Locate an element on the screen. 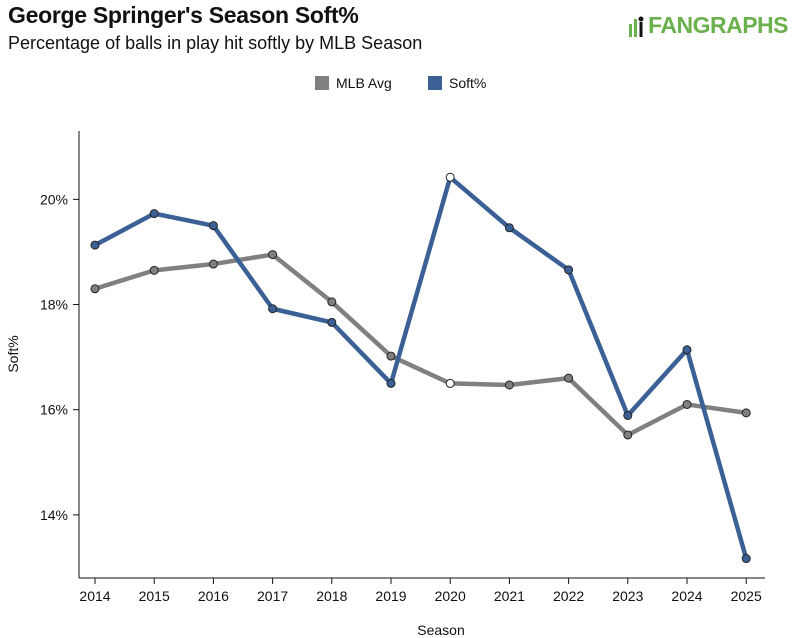 The image size is (800, 638). x-tick-label: 2021 is located at coordinates (509, 596).